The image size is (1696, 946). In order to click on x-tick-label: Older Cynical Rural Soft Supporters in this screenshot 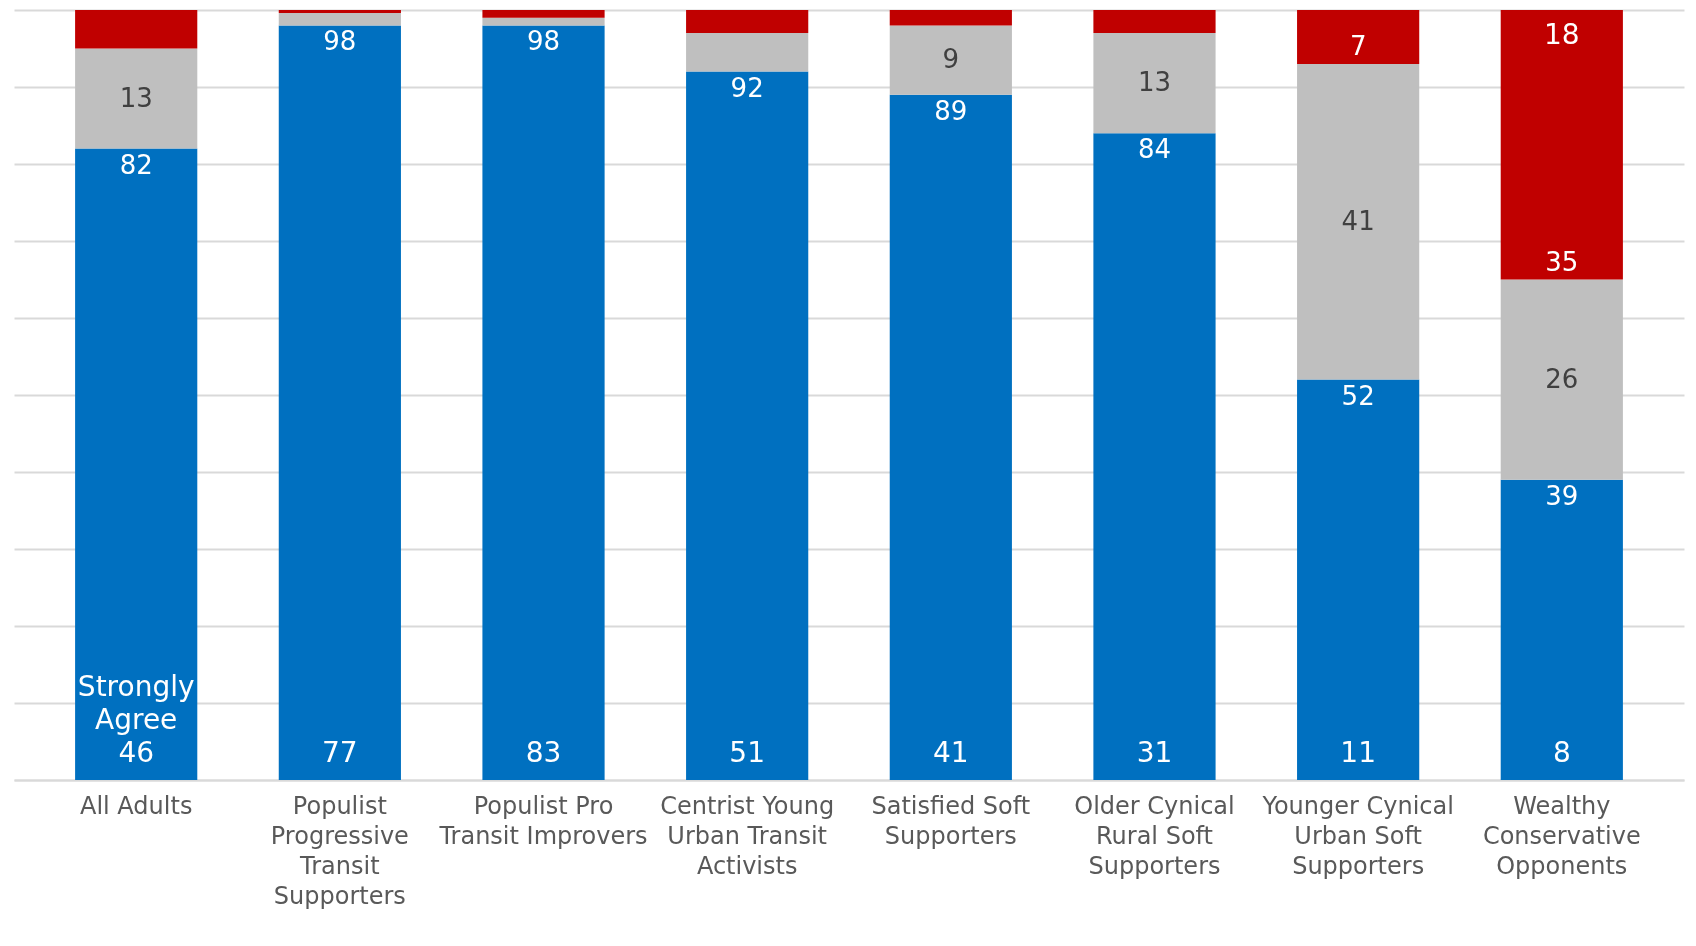, I will do `click(1154, 835)`.